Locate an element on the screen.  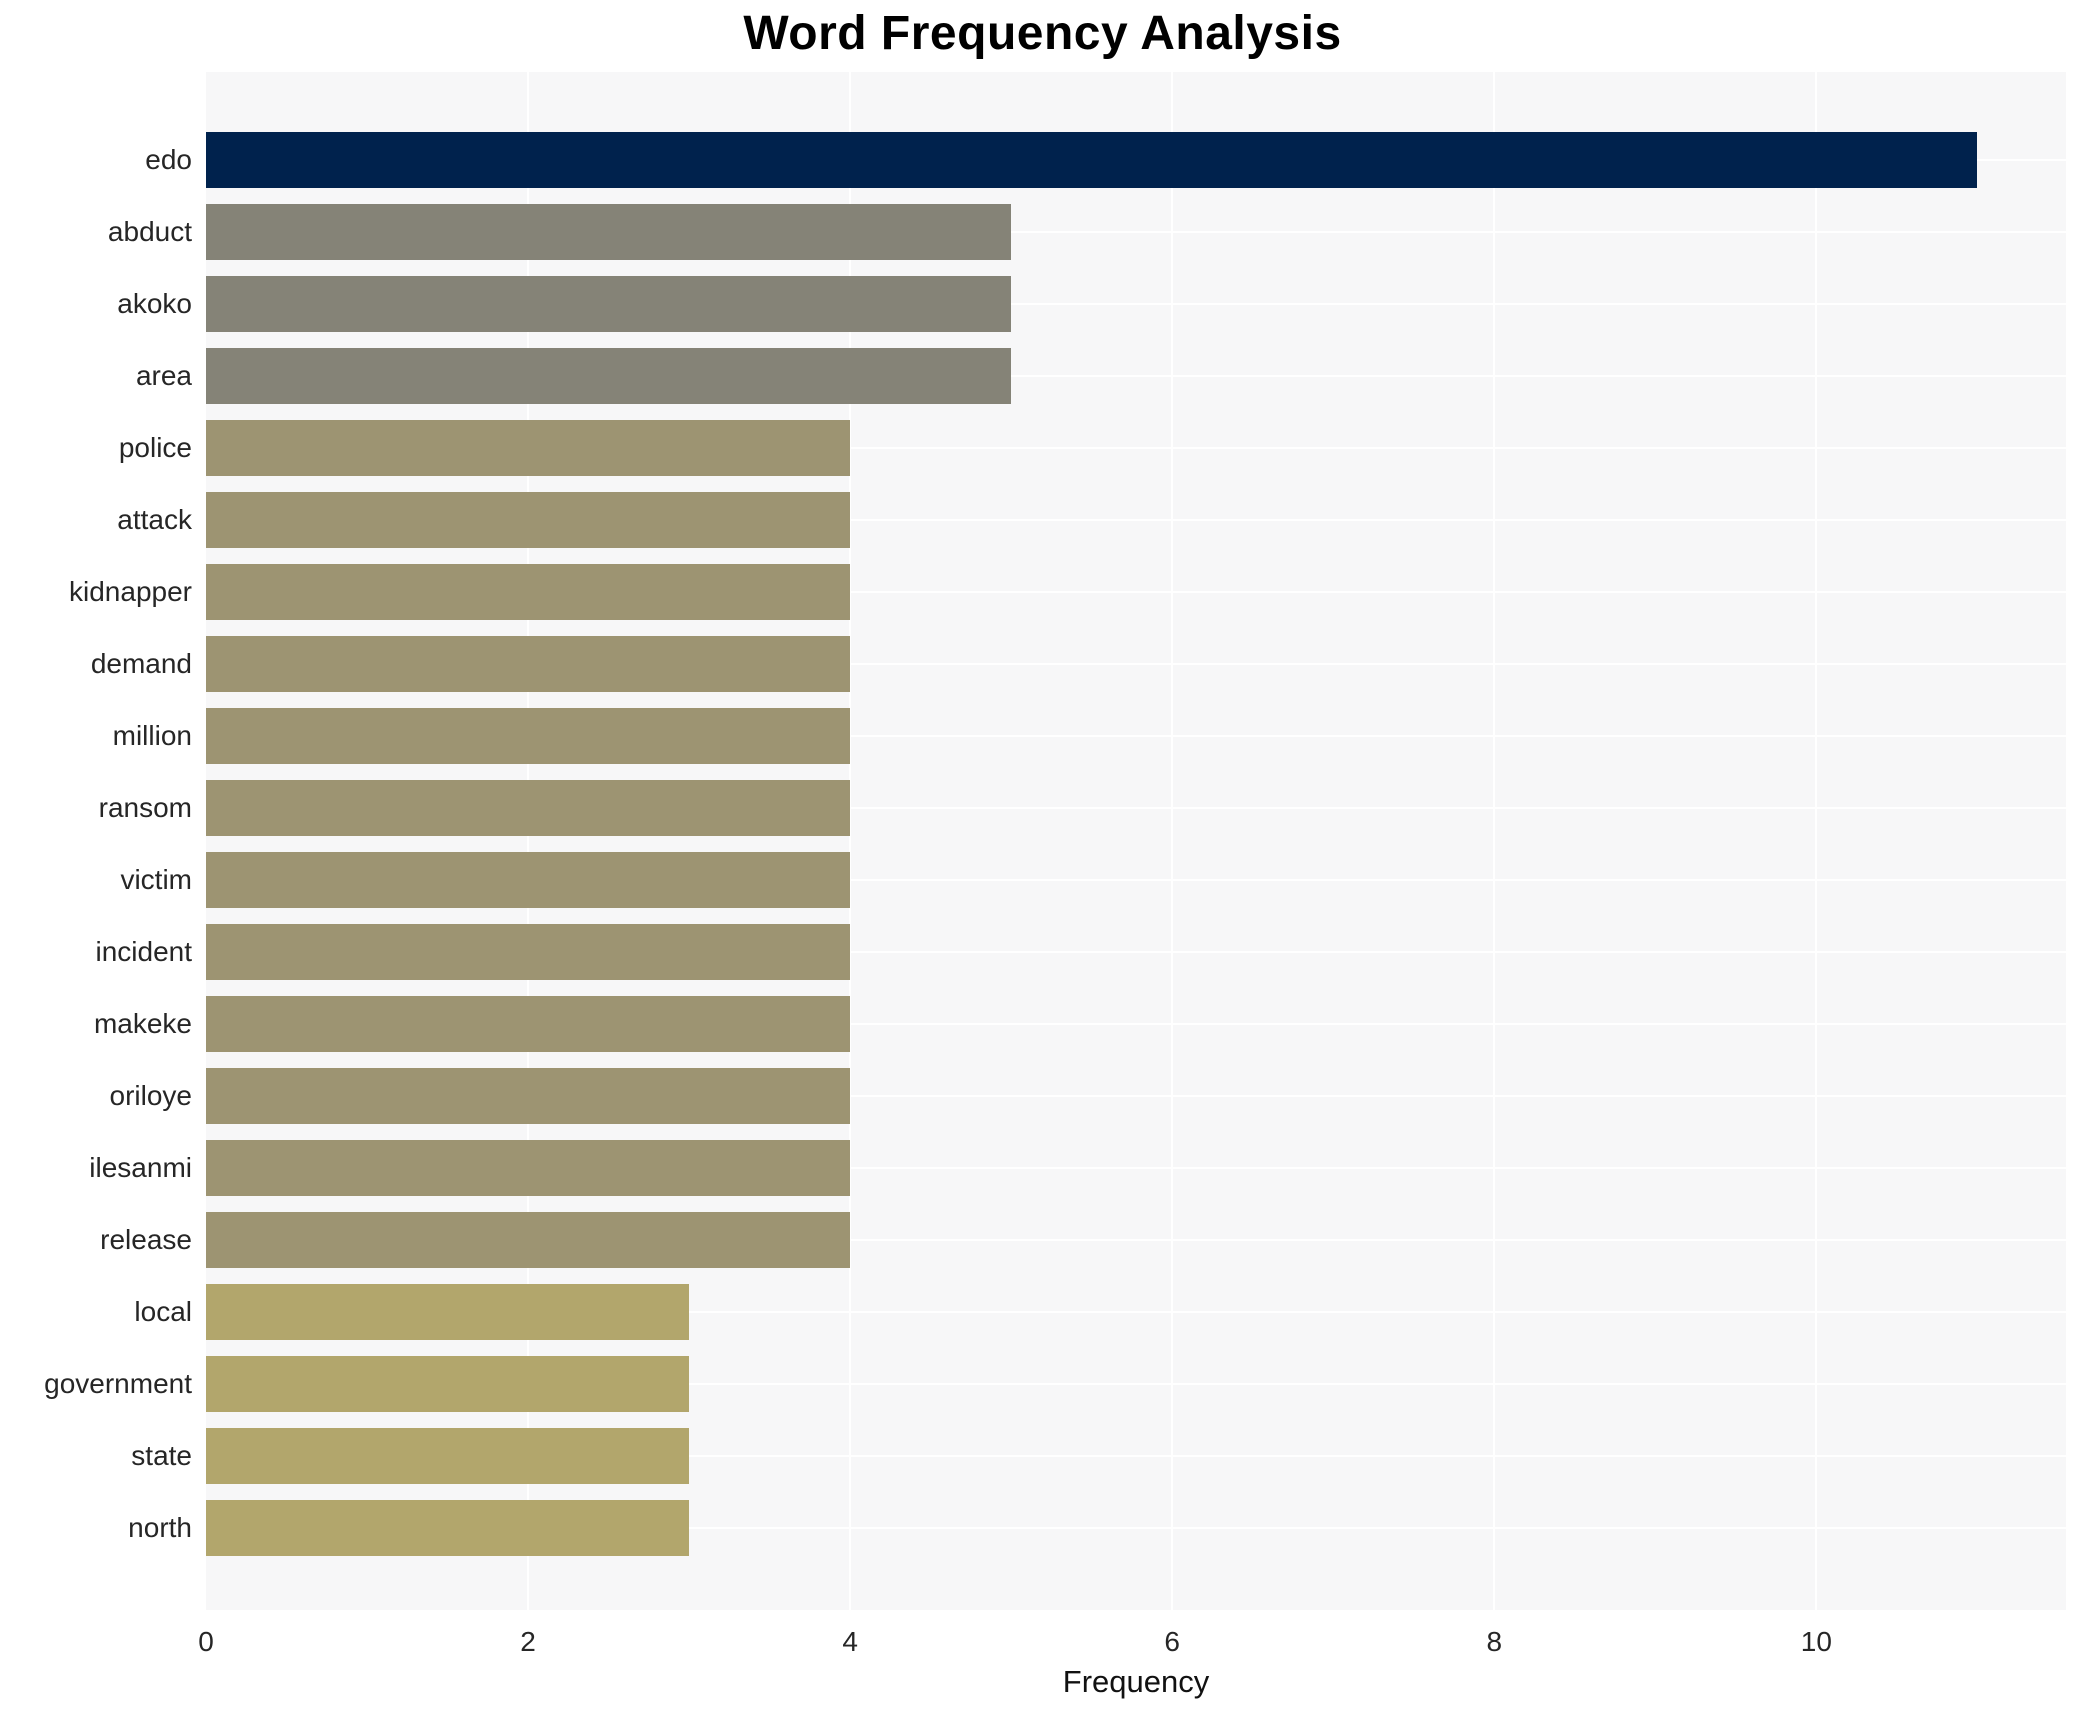
category-label: million is located at coordinates (152, 735).